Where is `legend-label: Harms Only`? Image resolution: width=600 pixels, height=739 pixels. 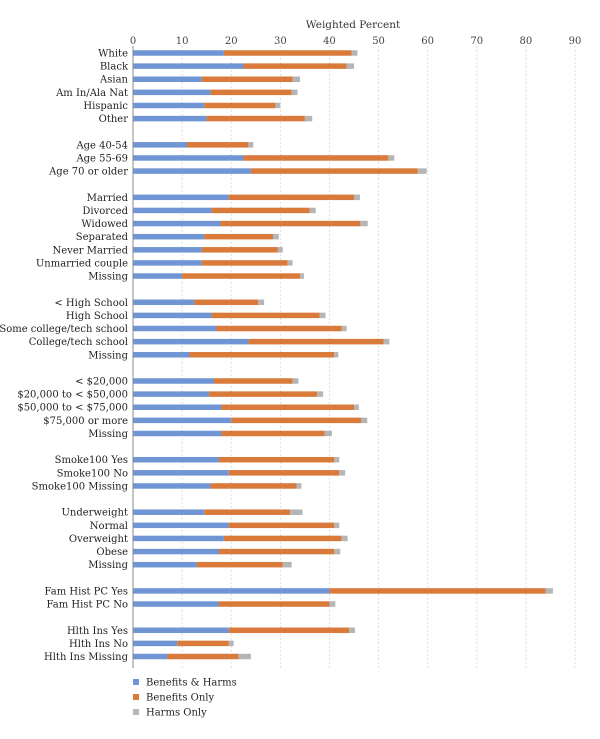
legend-label: Harms Only is located at coordinates (176, 713).